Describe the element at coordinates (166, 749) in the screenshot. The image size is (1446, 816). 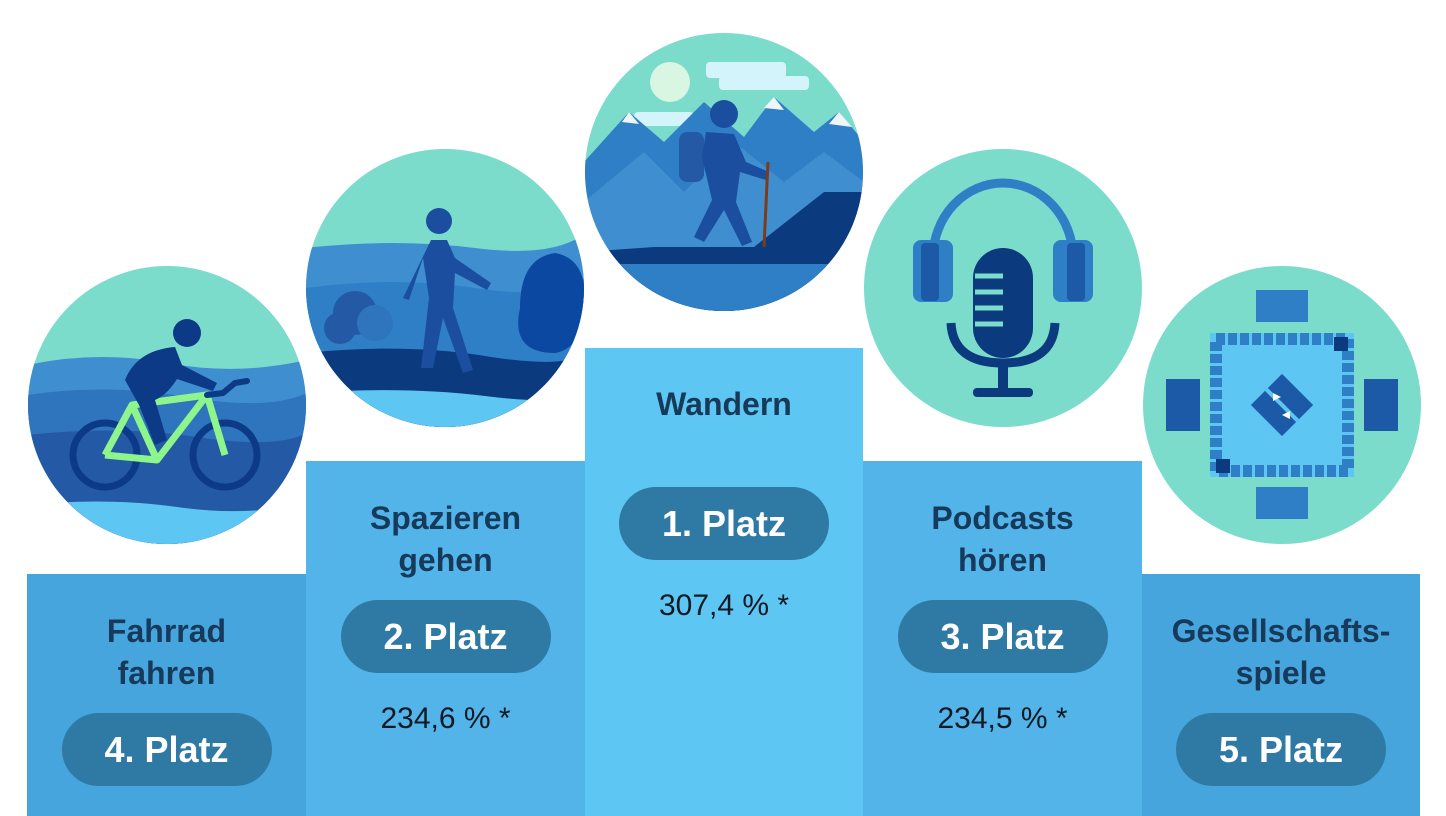
I see `rank-badge: 4. Platz` at that location.